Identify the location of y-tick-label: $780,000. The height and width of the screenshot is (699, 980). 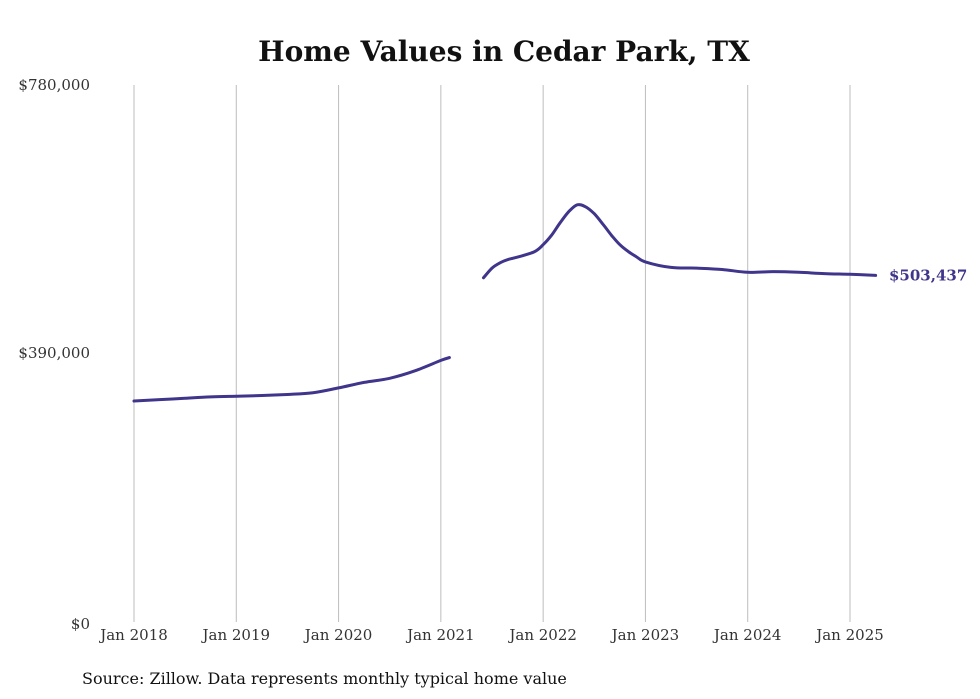
(54, 85).